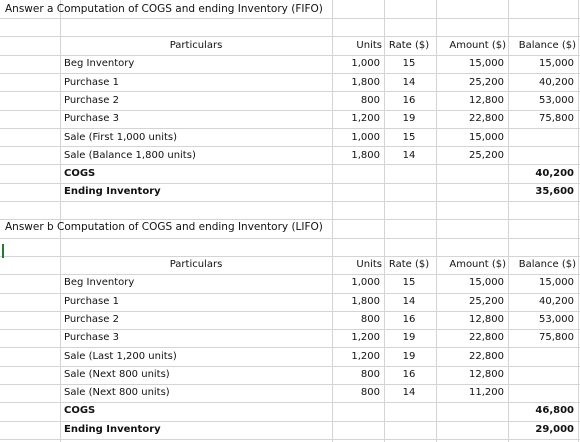 This screenshot has height=442, width=580. What do you see at coordinates (554, 192) in the screenshot?
I see `ending-inventory-value: 35,600` at bounding box center [554, 192].